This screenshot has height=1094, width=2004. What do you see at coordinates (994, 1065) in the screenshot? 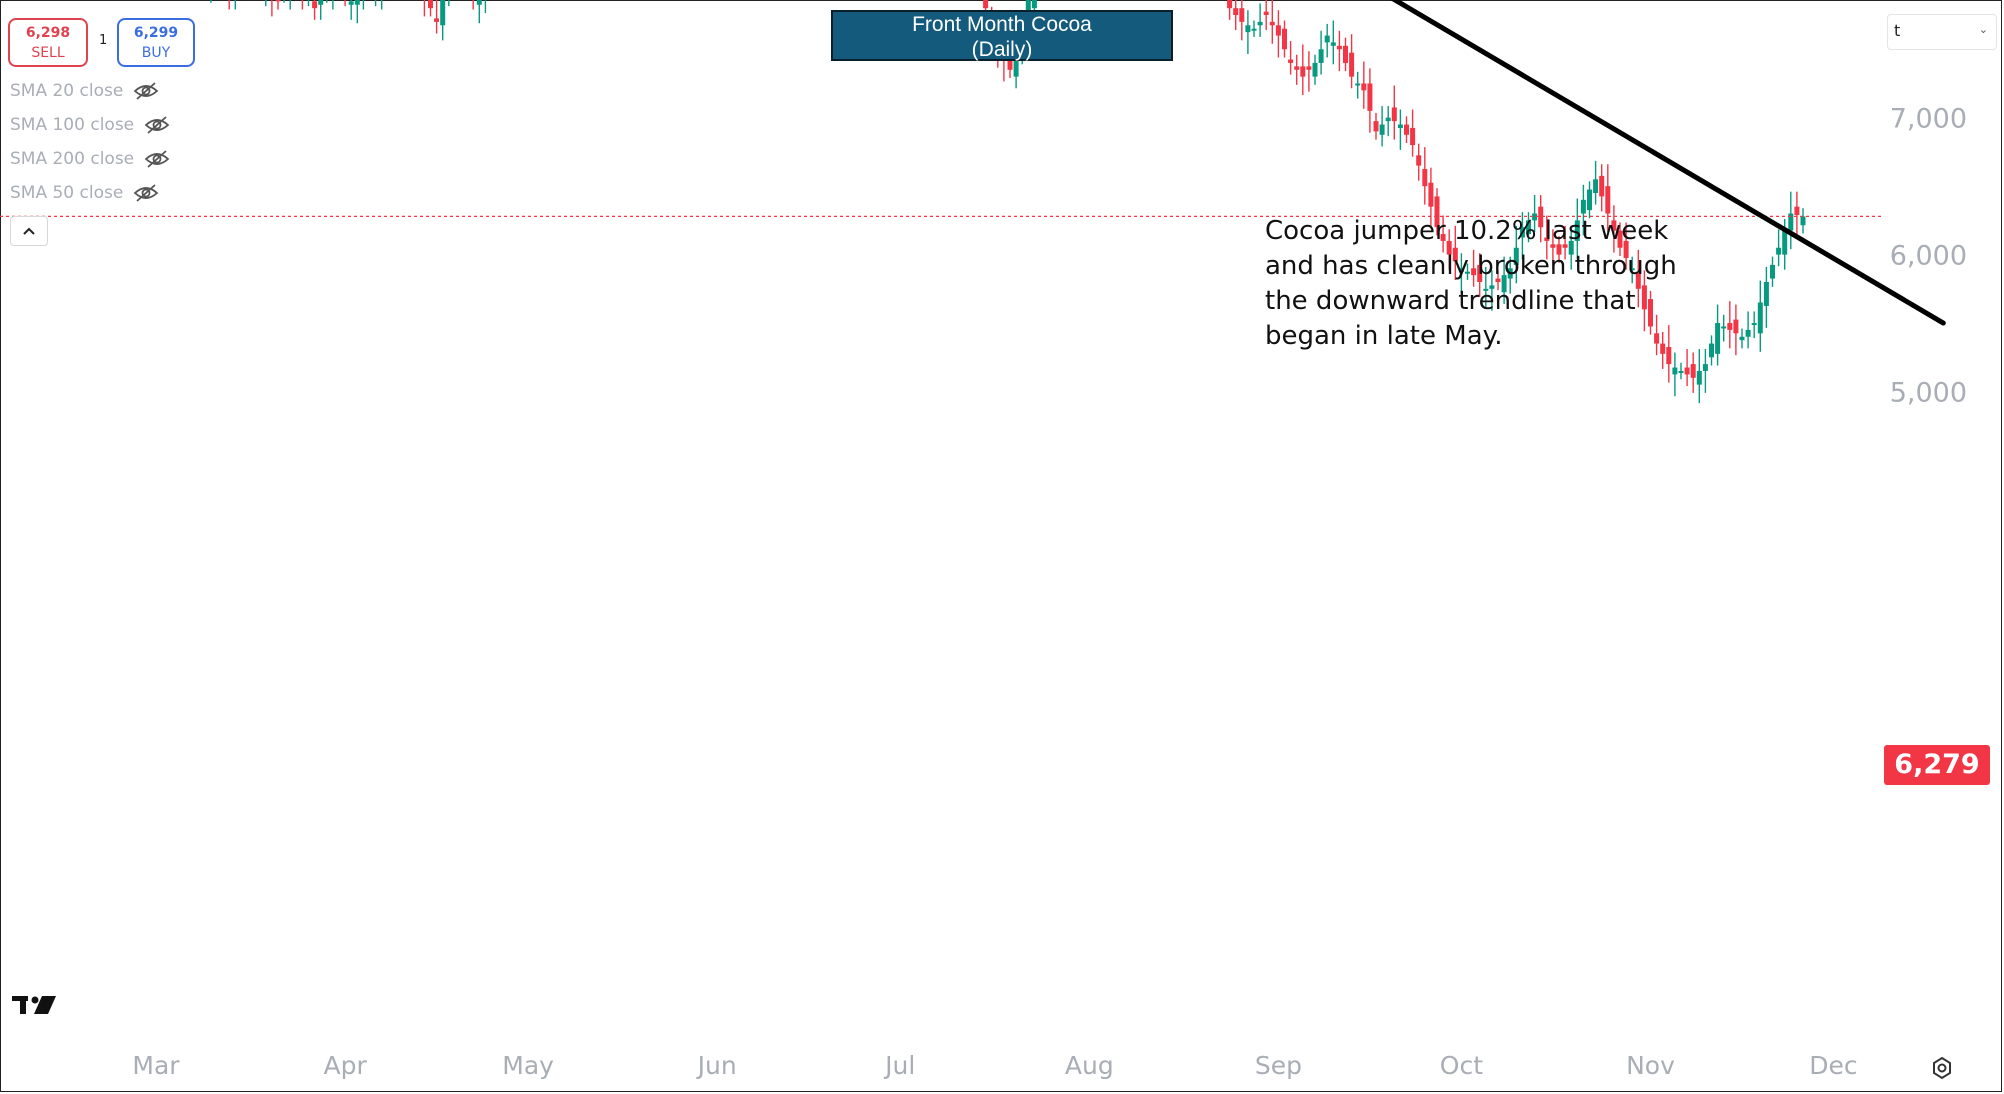
I see `time-axis: Mar Apr May Jun Jul Aug Sep Oct Nov Dec` at bounding box center [994, 1065].